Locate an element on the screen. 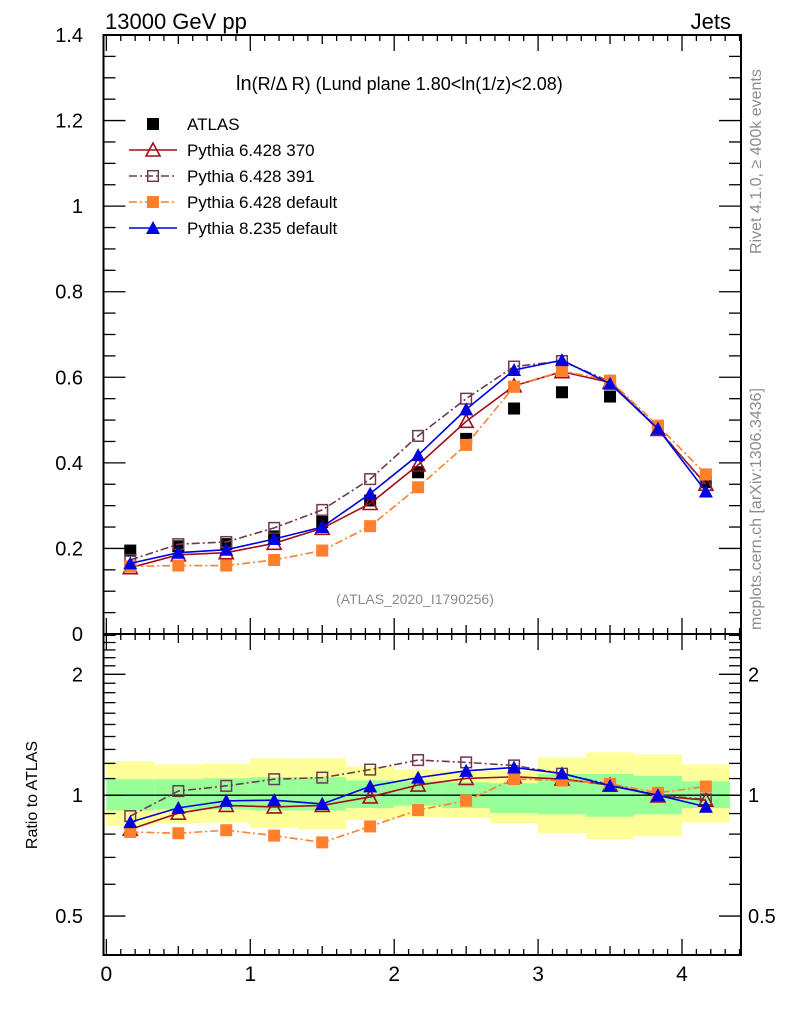  y-tick-label: 0 is located at coordinates (77, 635).